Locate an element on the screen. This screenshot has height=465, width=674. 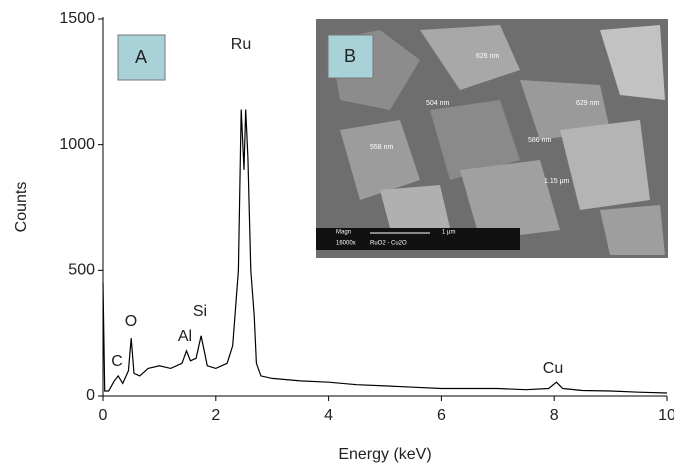
annotation: 504 nm is located at coordinates (438, 103).